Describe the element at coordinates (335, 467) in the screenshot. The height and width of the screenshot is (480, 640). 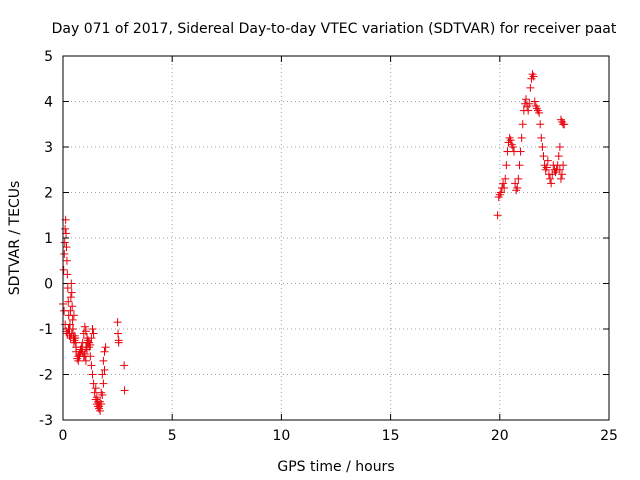
I see `x-axis-label: GPS time / hours` at that location.